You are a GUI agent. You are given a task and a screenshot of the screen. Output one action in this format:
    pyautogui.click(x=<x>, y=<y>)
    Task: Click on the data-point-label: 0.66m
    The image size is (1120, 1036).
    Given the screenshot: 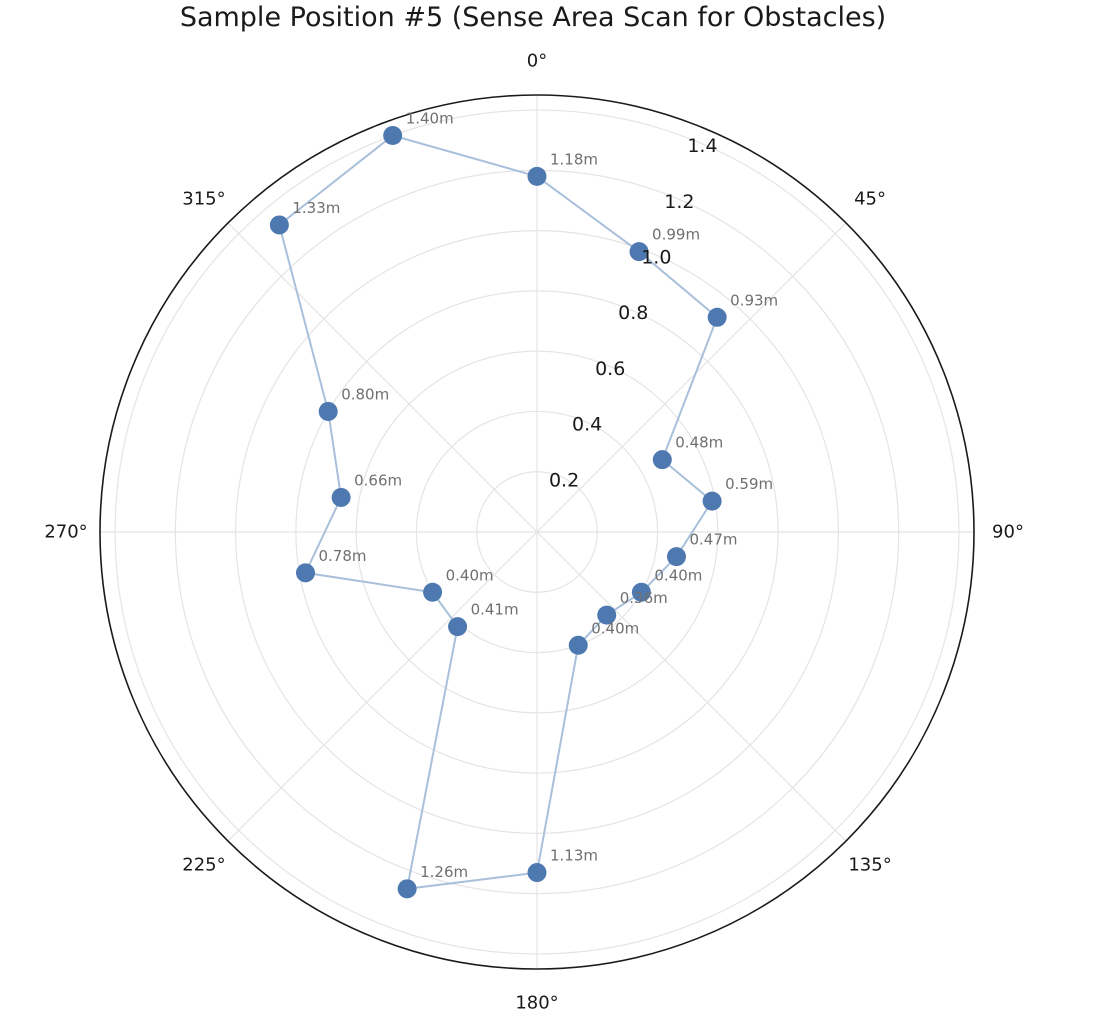 What is the action you would take?
    pyautogui.click(x=378, y=480)
    